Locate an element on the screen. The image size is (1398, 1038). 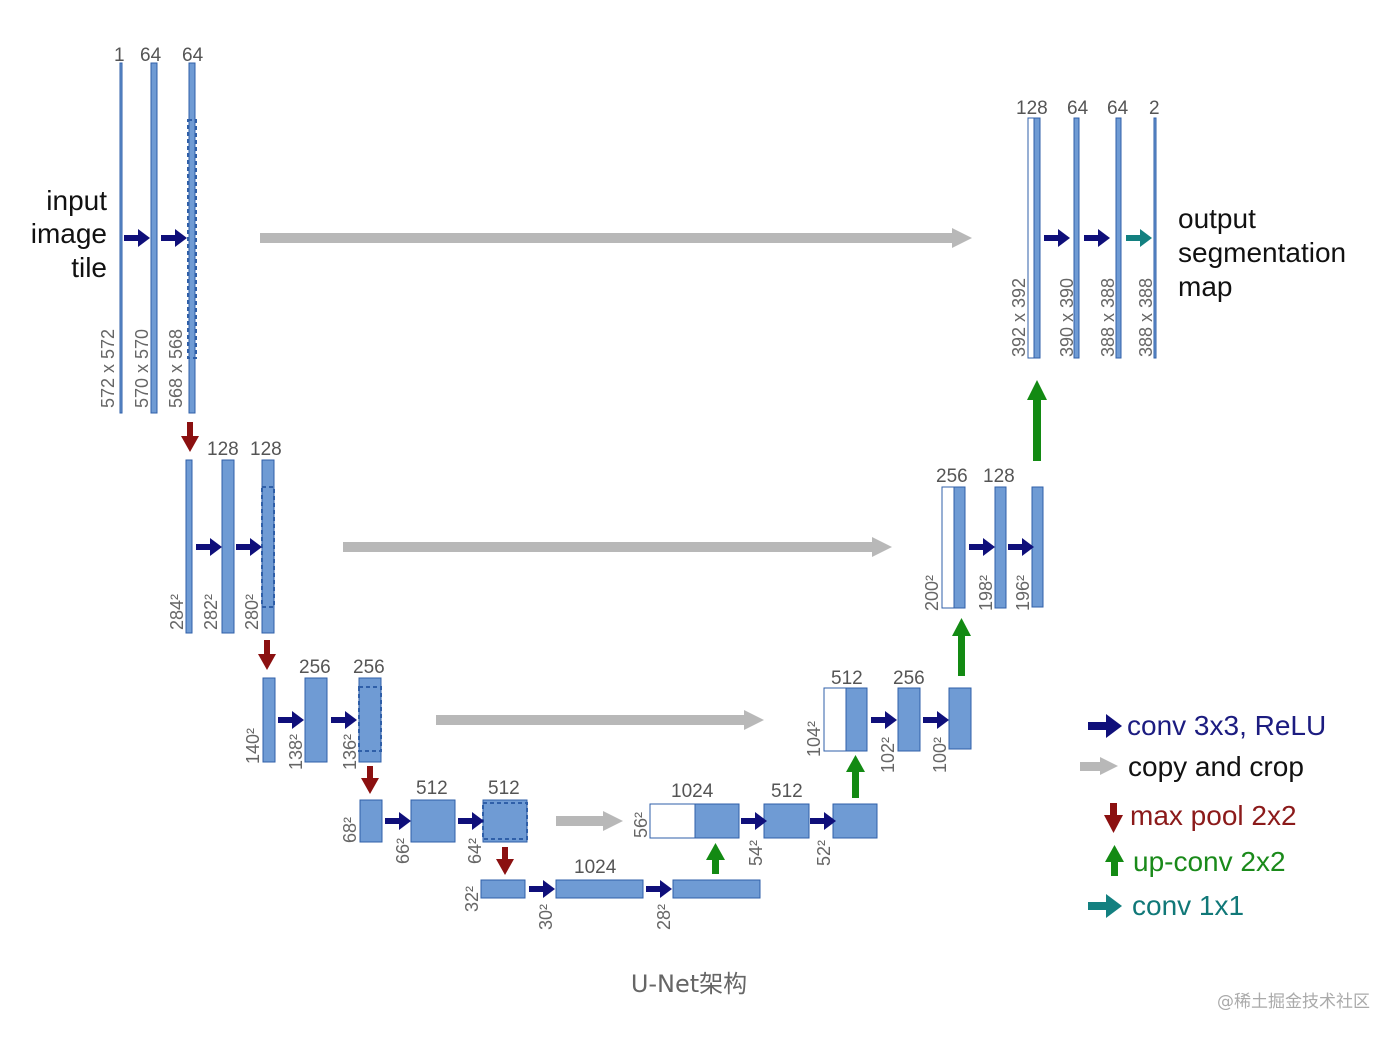
decoder-level-4: 1024 512 56² 54² 52² is located at coordinates (754, 814).